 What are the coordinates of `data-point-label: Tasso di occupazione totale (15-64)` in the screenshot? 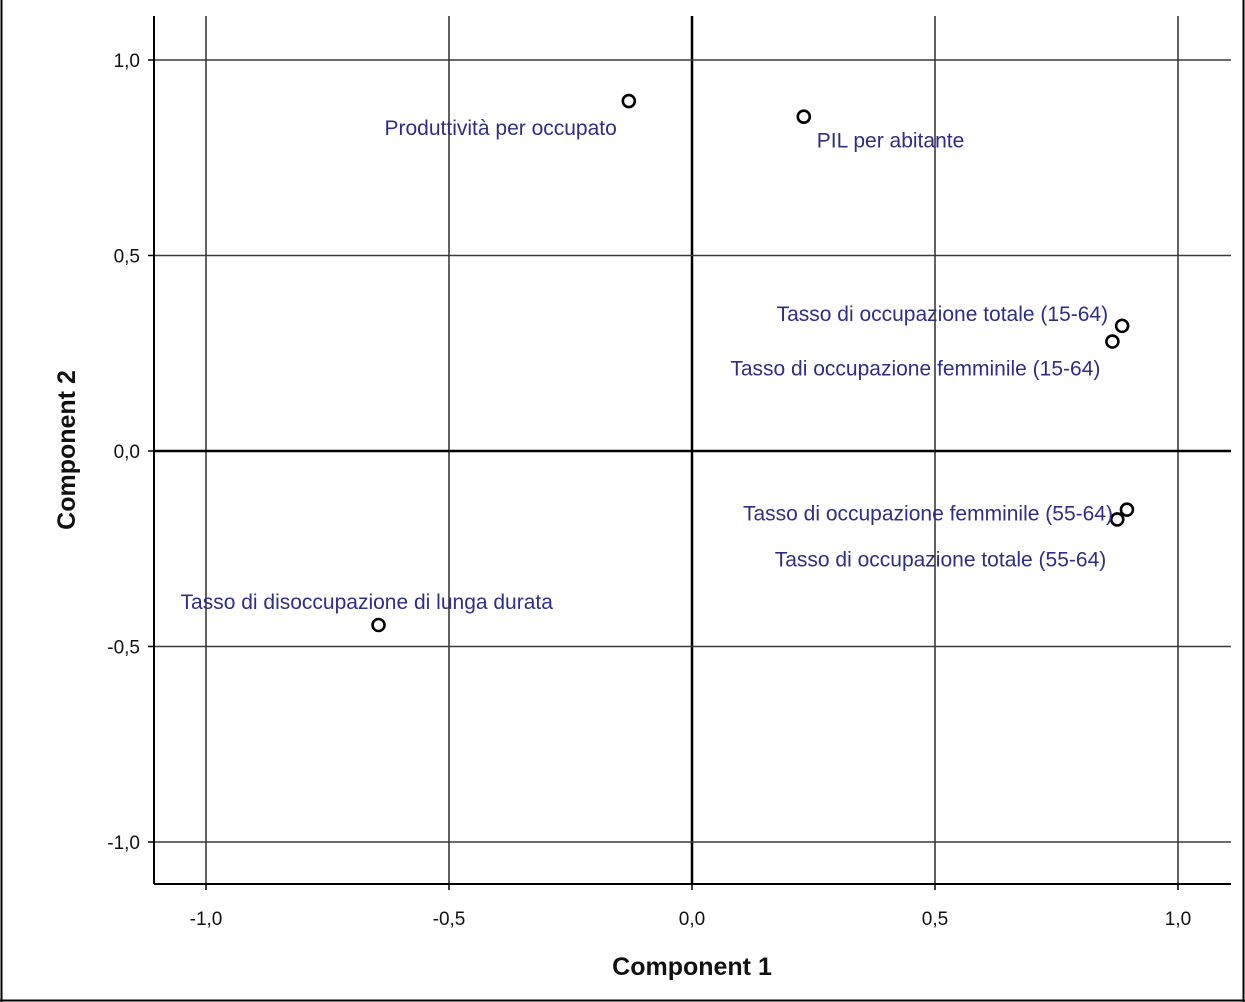 It's located at (943, 314).